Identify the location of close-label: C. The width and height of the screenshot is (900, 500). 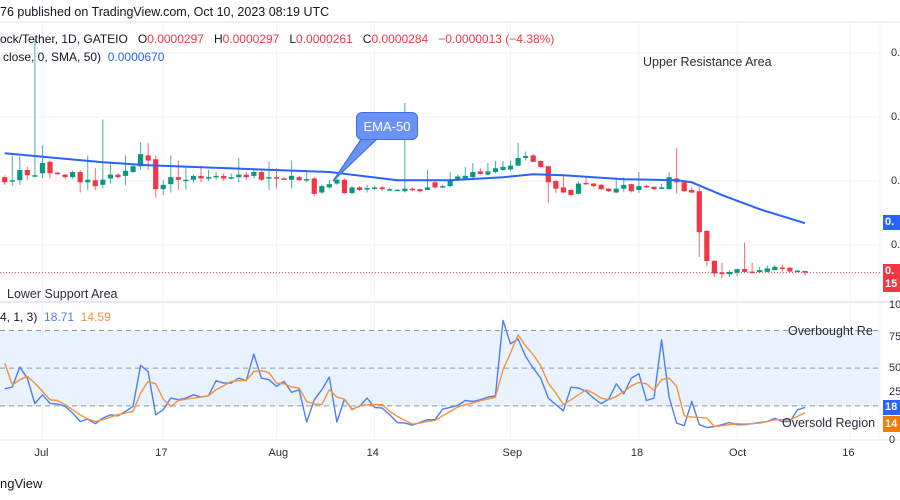
(367, 39).